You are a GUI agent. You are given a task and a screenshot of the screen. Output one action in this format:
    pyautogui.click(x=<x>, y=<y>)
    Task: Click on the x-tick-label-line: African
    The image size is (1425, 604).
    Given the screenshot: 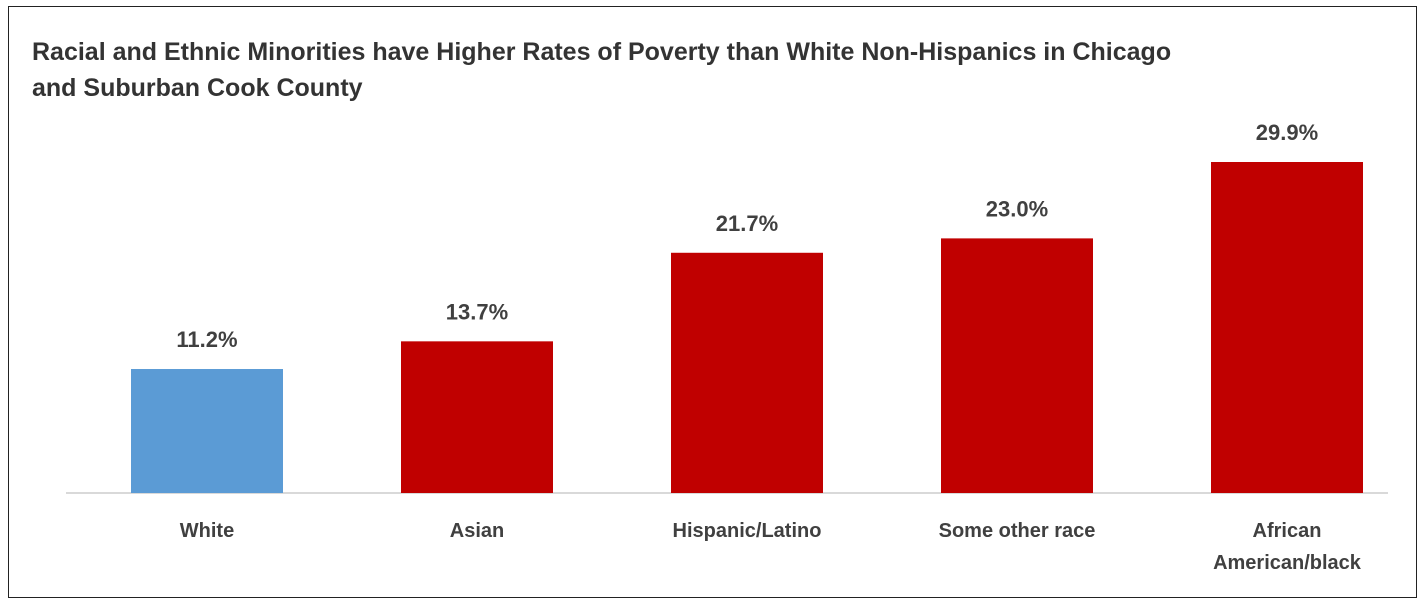 What is the action you would take?
    pyautogui.click(x=1287, y=531)
    